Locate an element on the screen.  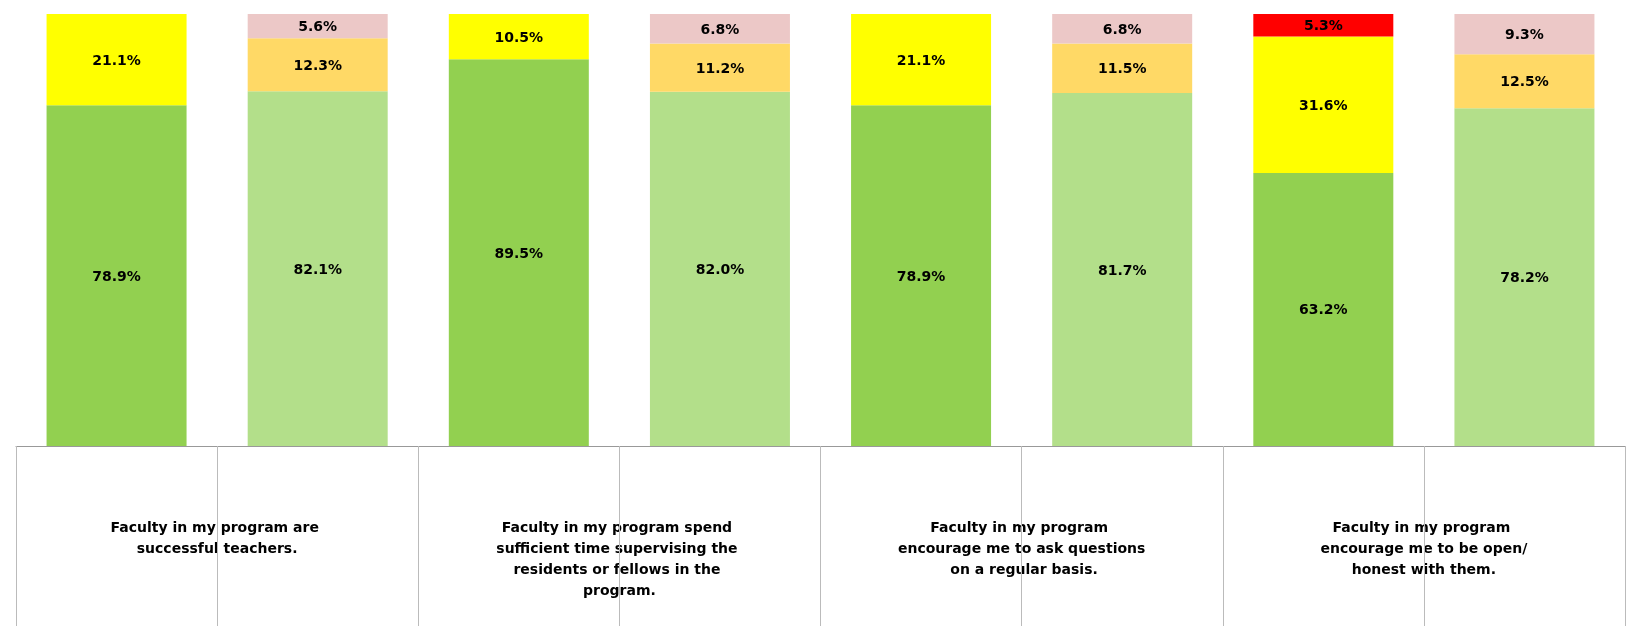
data-label: 9.3% is located at coordinates (1524, 34).